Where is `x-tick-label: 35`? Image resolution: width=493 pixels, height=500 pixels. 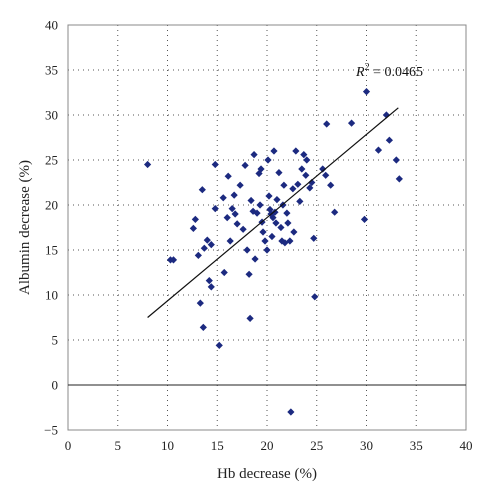
x-tick-label: 35 is located at coordinates (416, 445).